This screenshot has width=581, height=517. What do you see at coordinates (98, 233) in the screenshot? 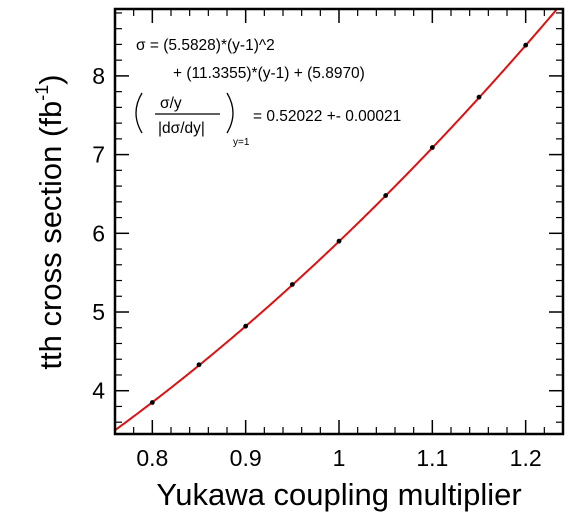
I see `y-tick-label: 6` at bounding box center [98, 233].